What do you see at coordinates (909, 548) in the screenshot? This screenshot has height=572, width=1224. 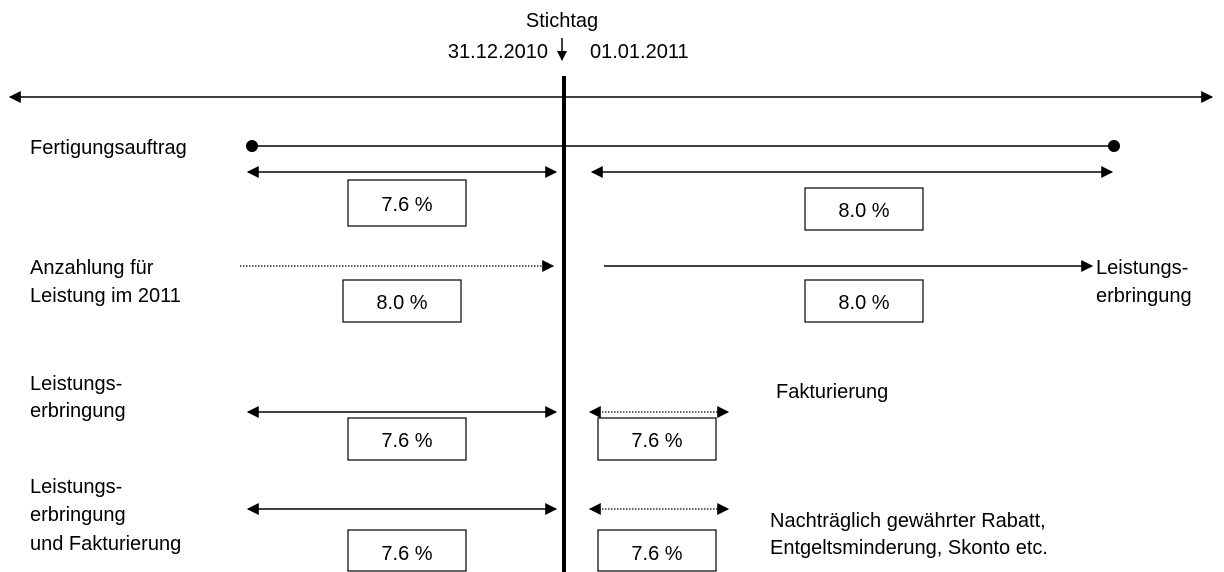 I see `right-label: Entgeltsminderung, Skonto etc.` at bounding box center [909, 548].